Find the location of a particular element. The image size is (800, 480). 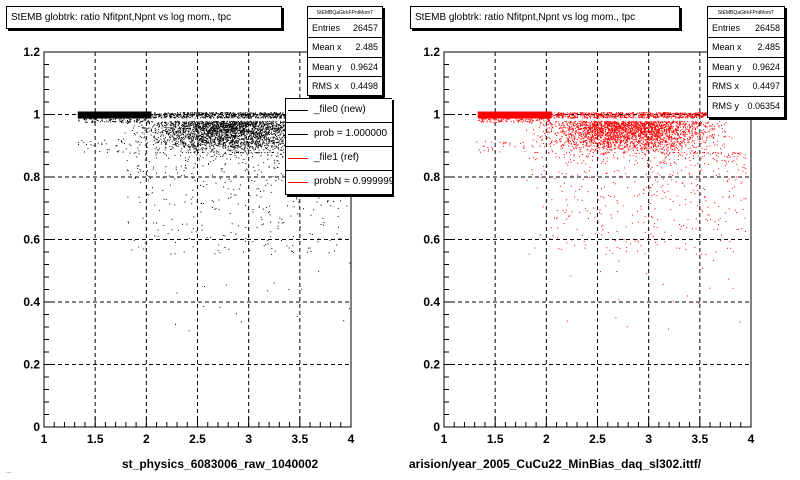

x-tick-label: 4 is located at coordinates (351, 439).